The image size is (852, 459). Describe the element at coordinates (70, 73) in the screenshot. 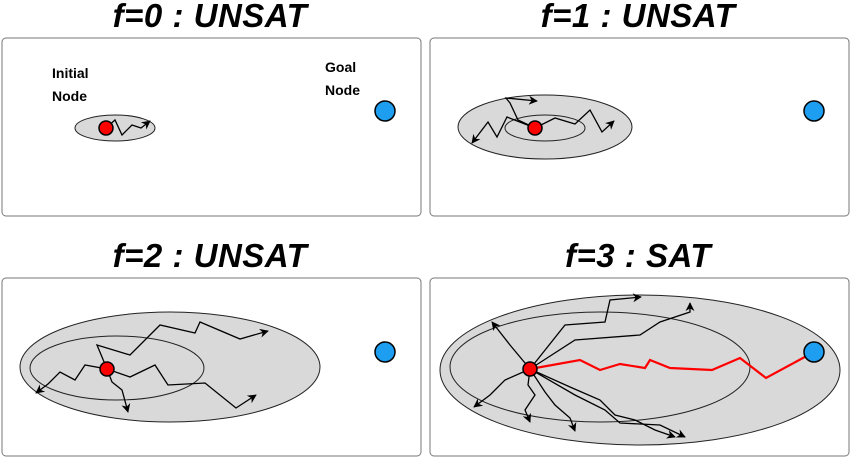

I see `initial-node-label-line1: Initial` at that location.